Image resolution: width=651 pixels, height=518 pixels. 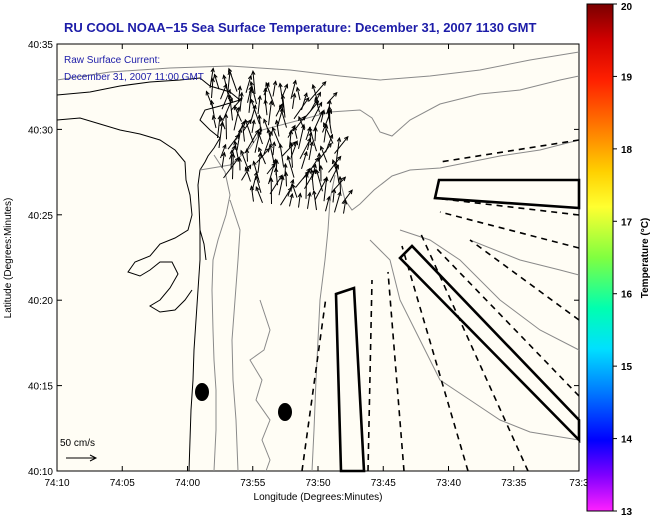 What do you see at coordinates (627, 440) in the screenshot?
I see `colorbar-tick-label: 14` at bounding box center [627, 440].